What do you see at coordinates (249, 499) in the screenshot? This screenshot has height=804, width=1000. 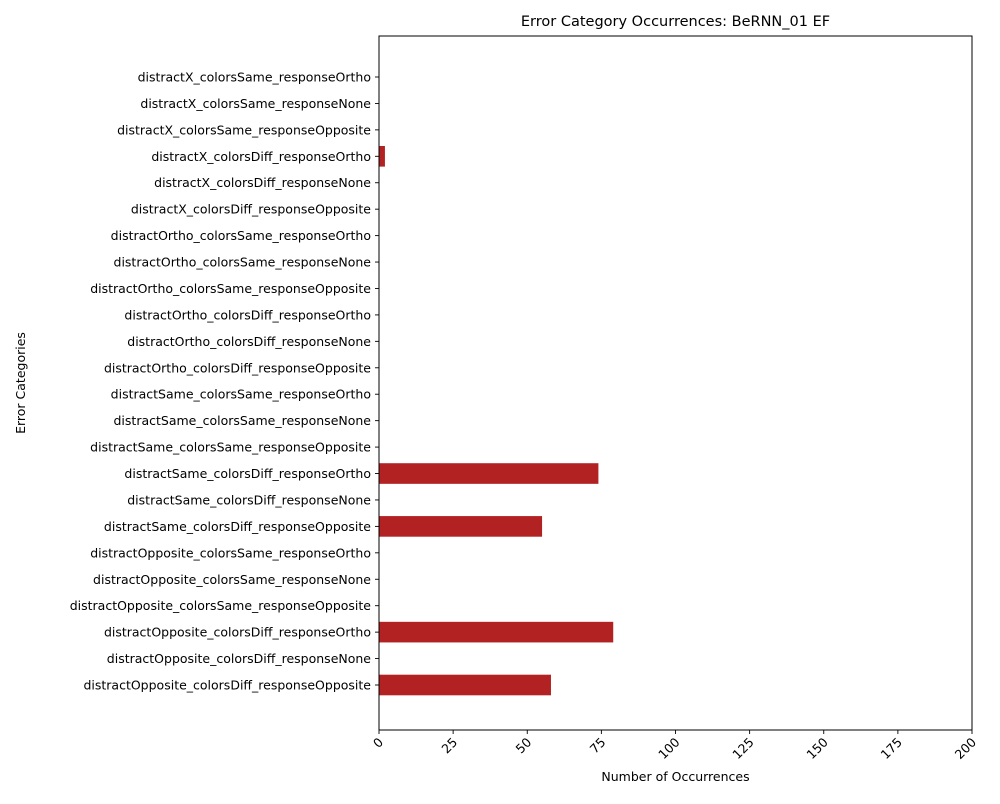 I see `y-tick-label: distractSame_colorsDiff_responseNone` at bounding box center [249, 499].